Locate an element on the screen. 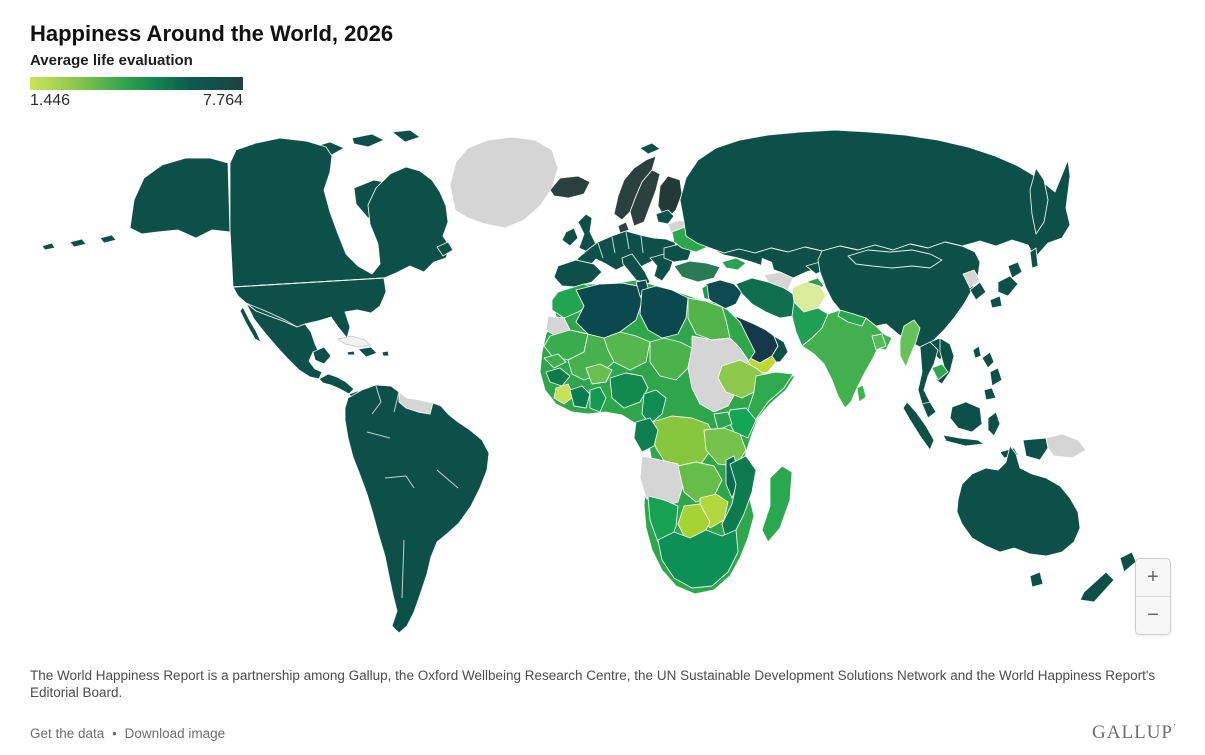  country-ghana is located at coordinates (598, 399).